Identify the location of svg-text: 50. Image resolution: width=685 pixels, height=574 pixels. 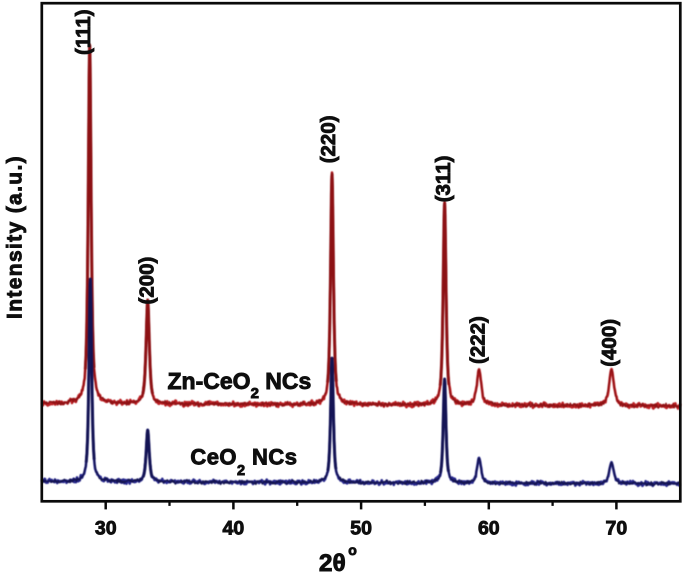
(361, 529).